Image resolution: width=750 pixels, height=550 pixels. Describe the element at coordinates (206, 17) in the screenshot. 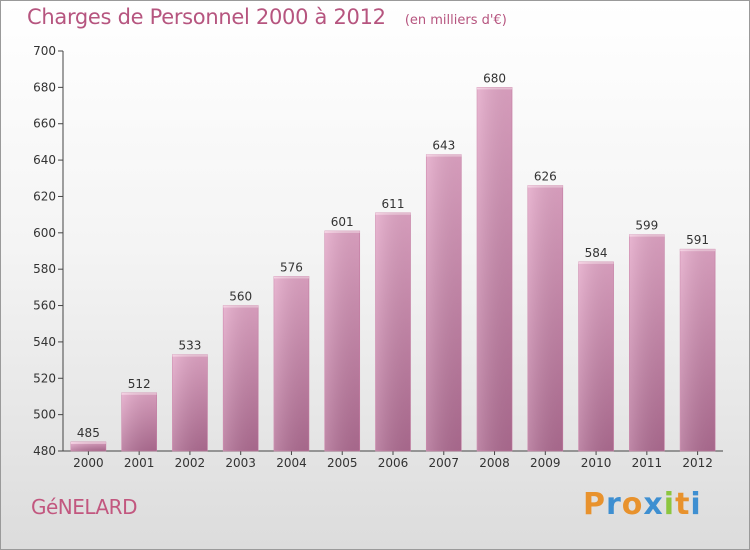

I see `chart-title: Charges de Personnel 2000 à 2012` at that location.